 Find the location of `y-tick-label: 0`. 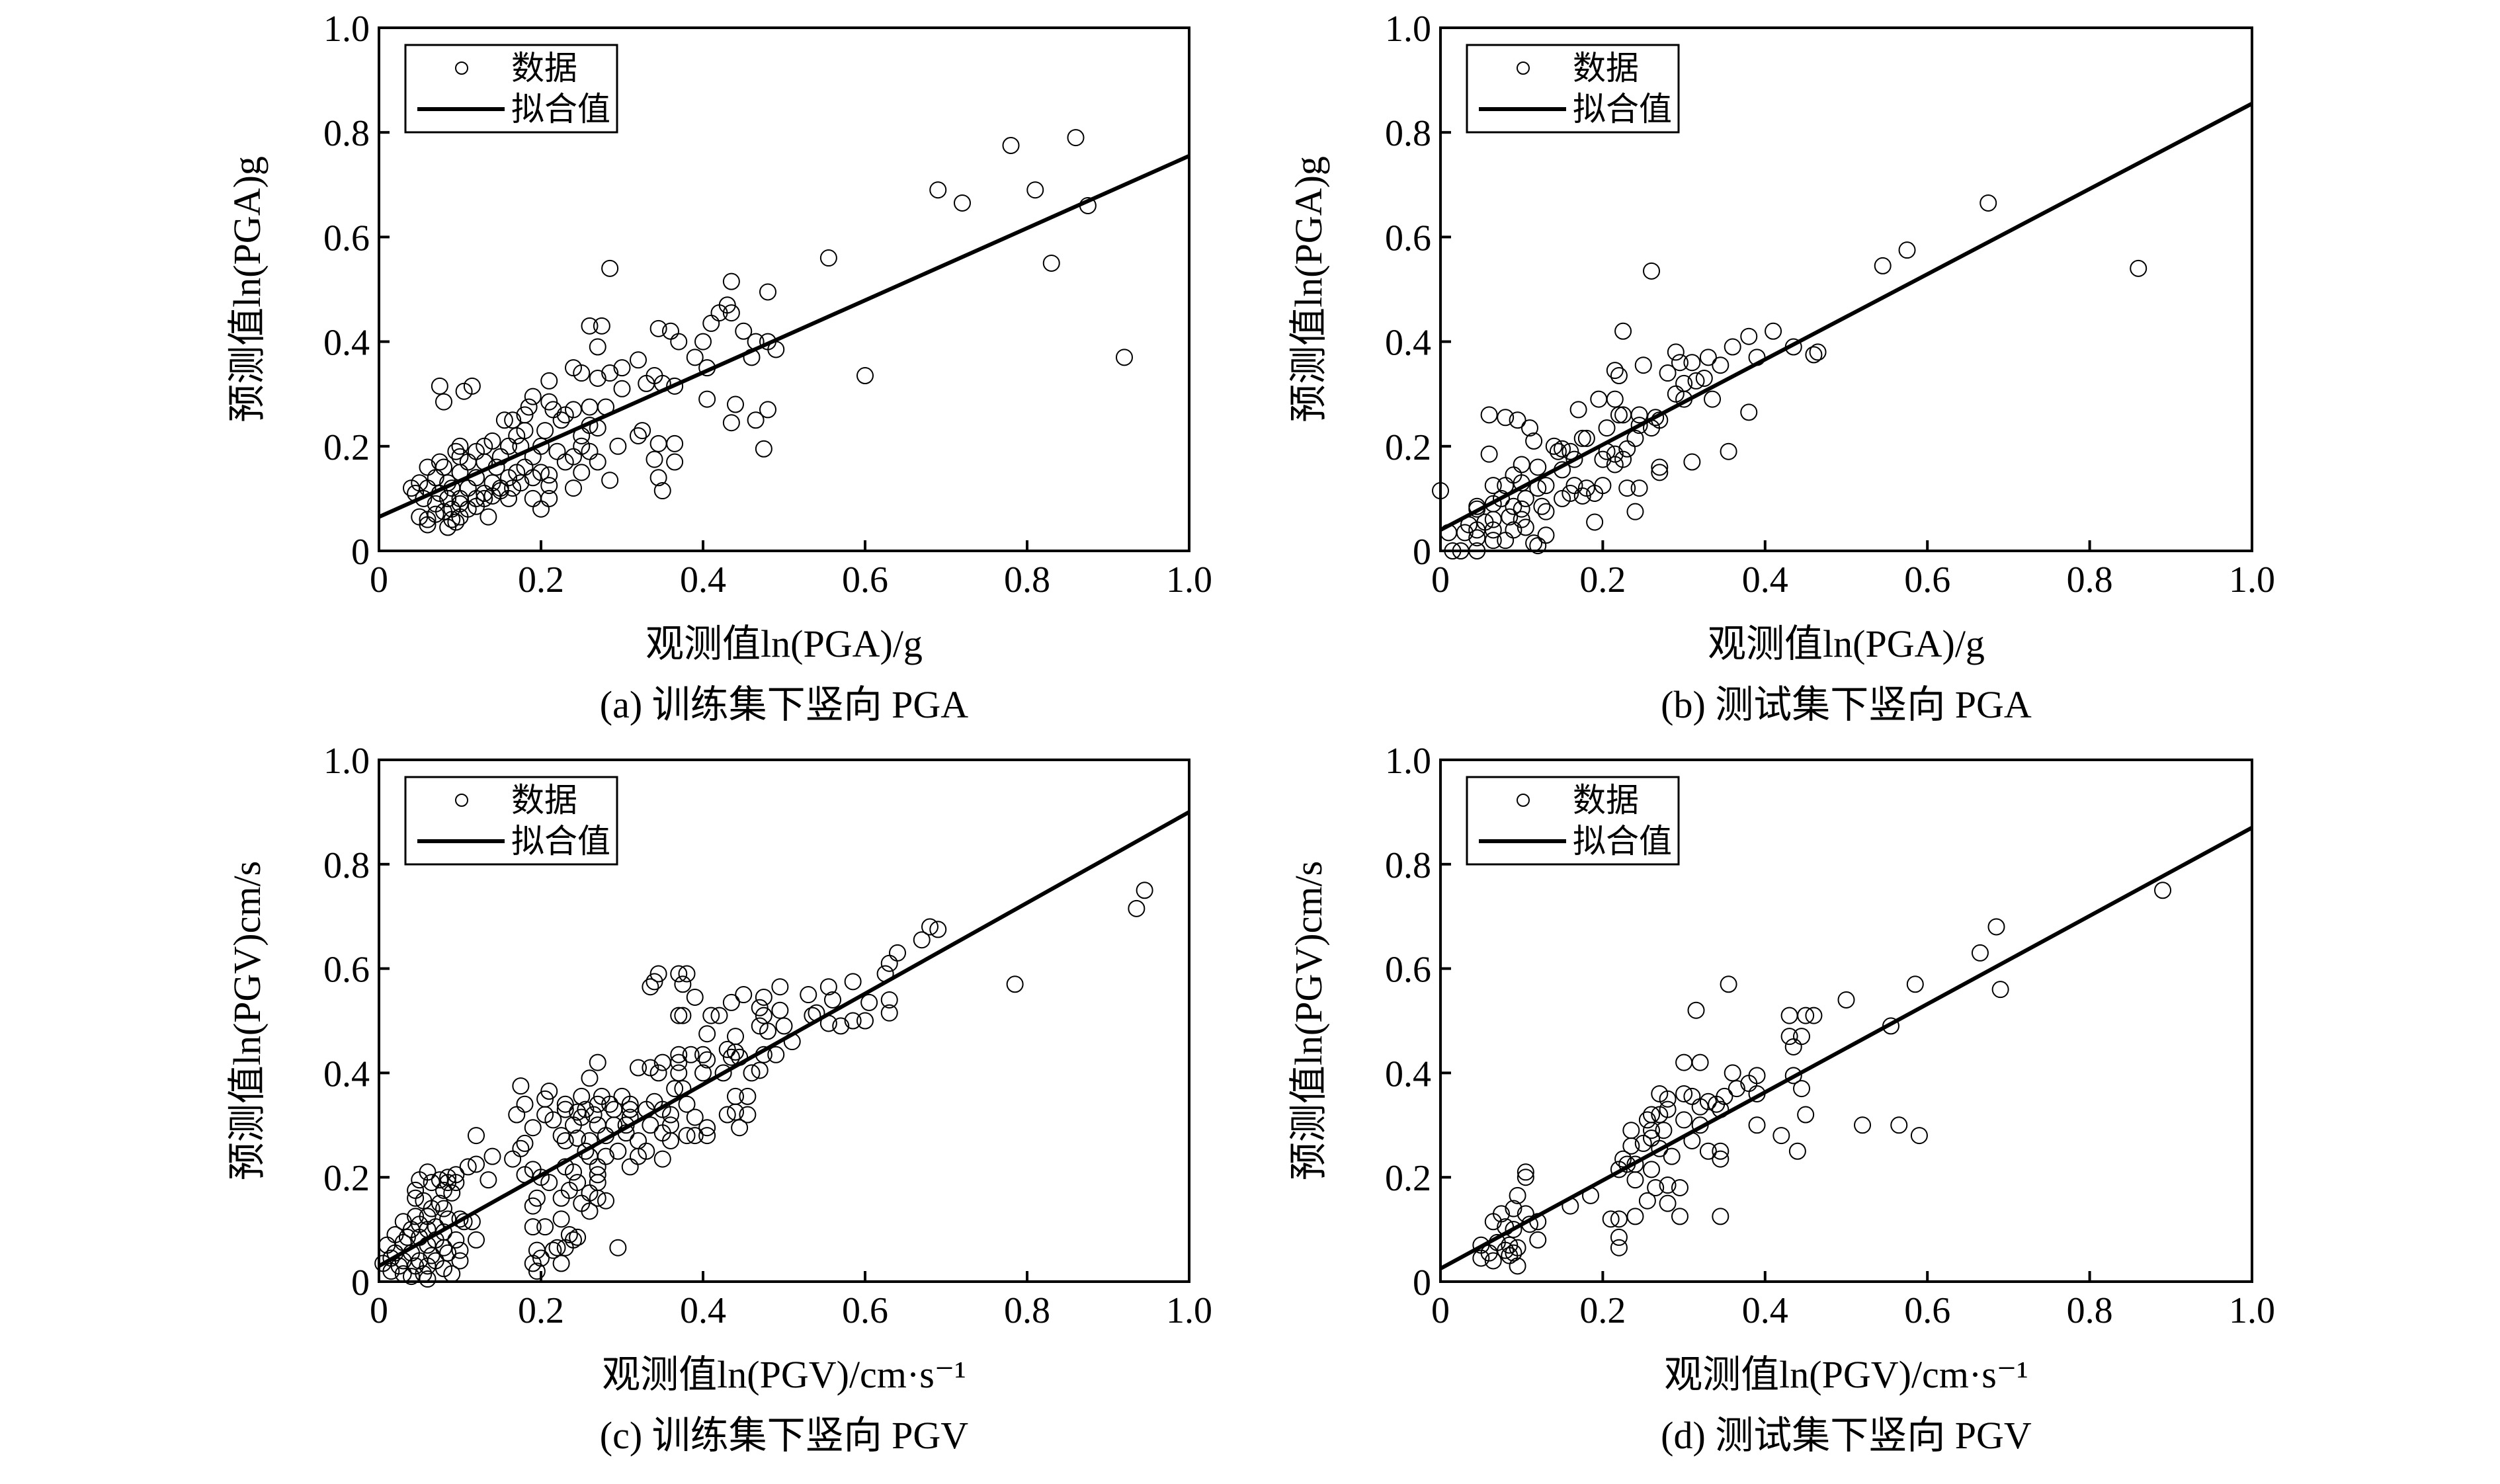

y-tick-label: 0 is located at coordinates (360, 553).